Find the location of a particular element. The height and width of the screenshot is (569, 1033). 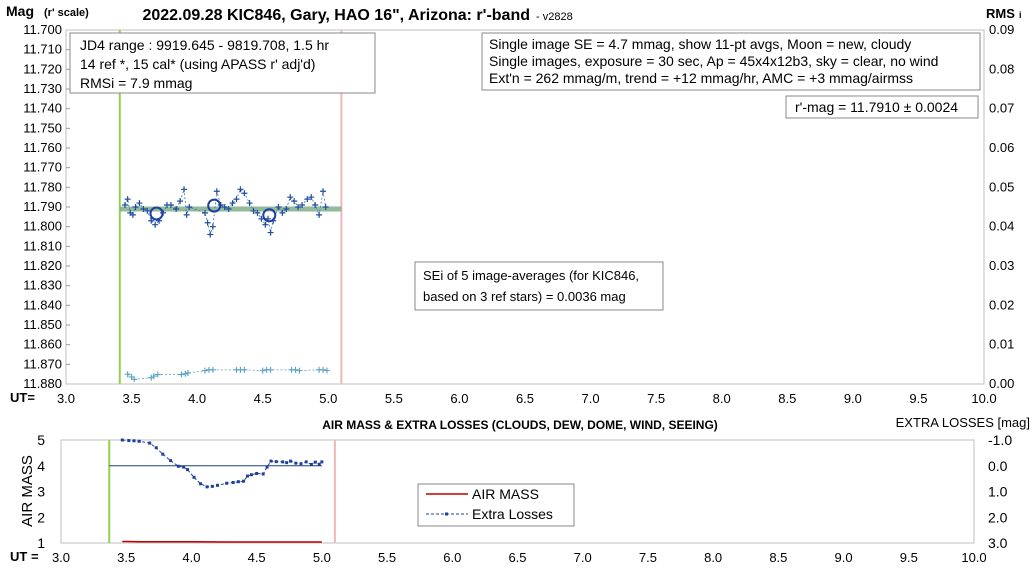

x-tick-label: 4.0 is located at coordinates (197, 398).